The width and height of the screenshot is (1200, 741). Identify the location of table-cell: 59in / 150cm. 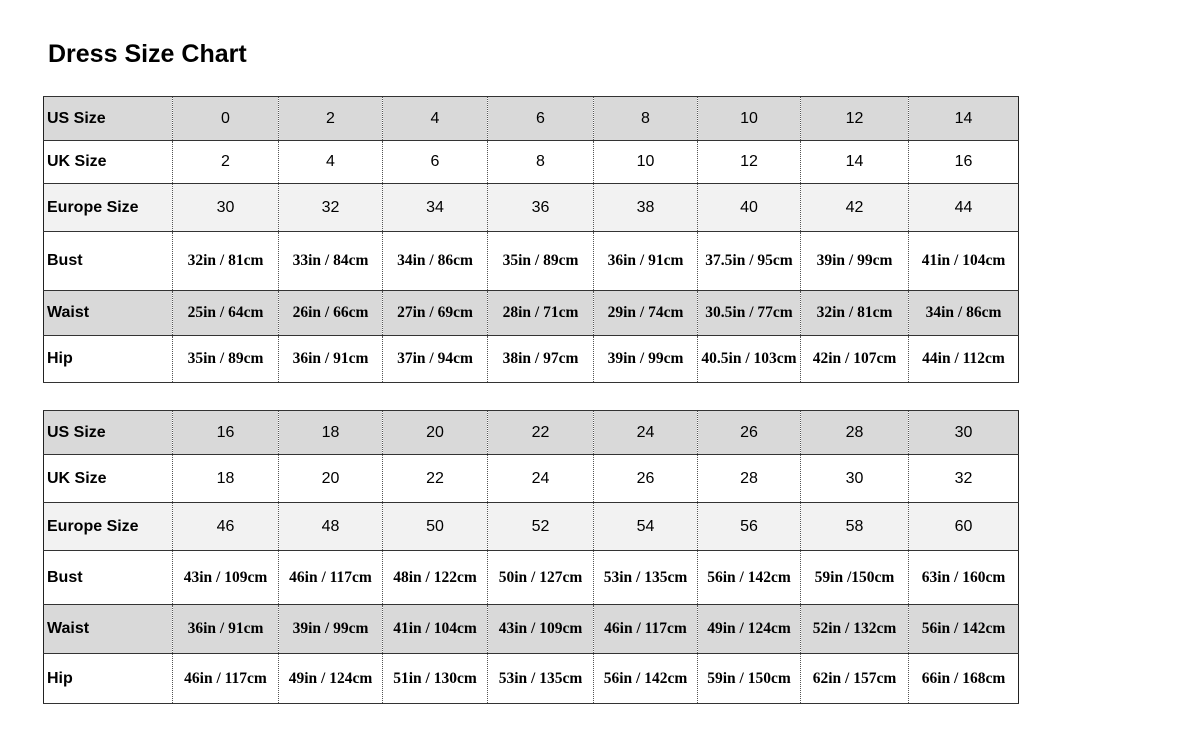
(749, 678).